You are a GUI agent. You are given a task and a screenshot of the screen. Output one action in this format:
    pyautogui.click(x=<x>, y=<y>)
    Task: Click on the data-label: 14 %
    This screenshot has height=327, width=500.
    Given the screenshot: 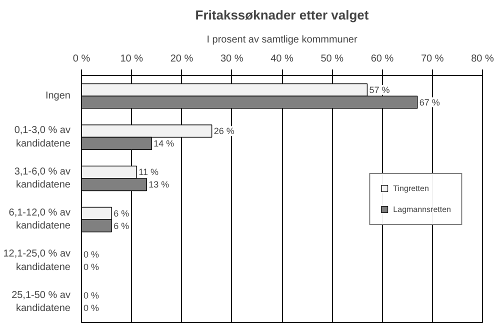 What is the action you would take?
    pyautogui.click(x=164, y=143)
    